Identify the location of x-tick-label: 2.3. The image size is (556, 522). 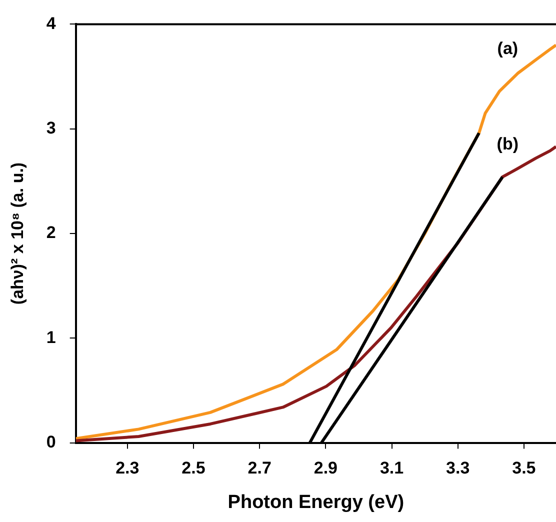
(128, 468).